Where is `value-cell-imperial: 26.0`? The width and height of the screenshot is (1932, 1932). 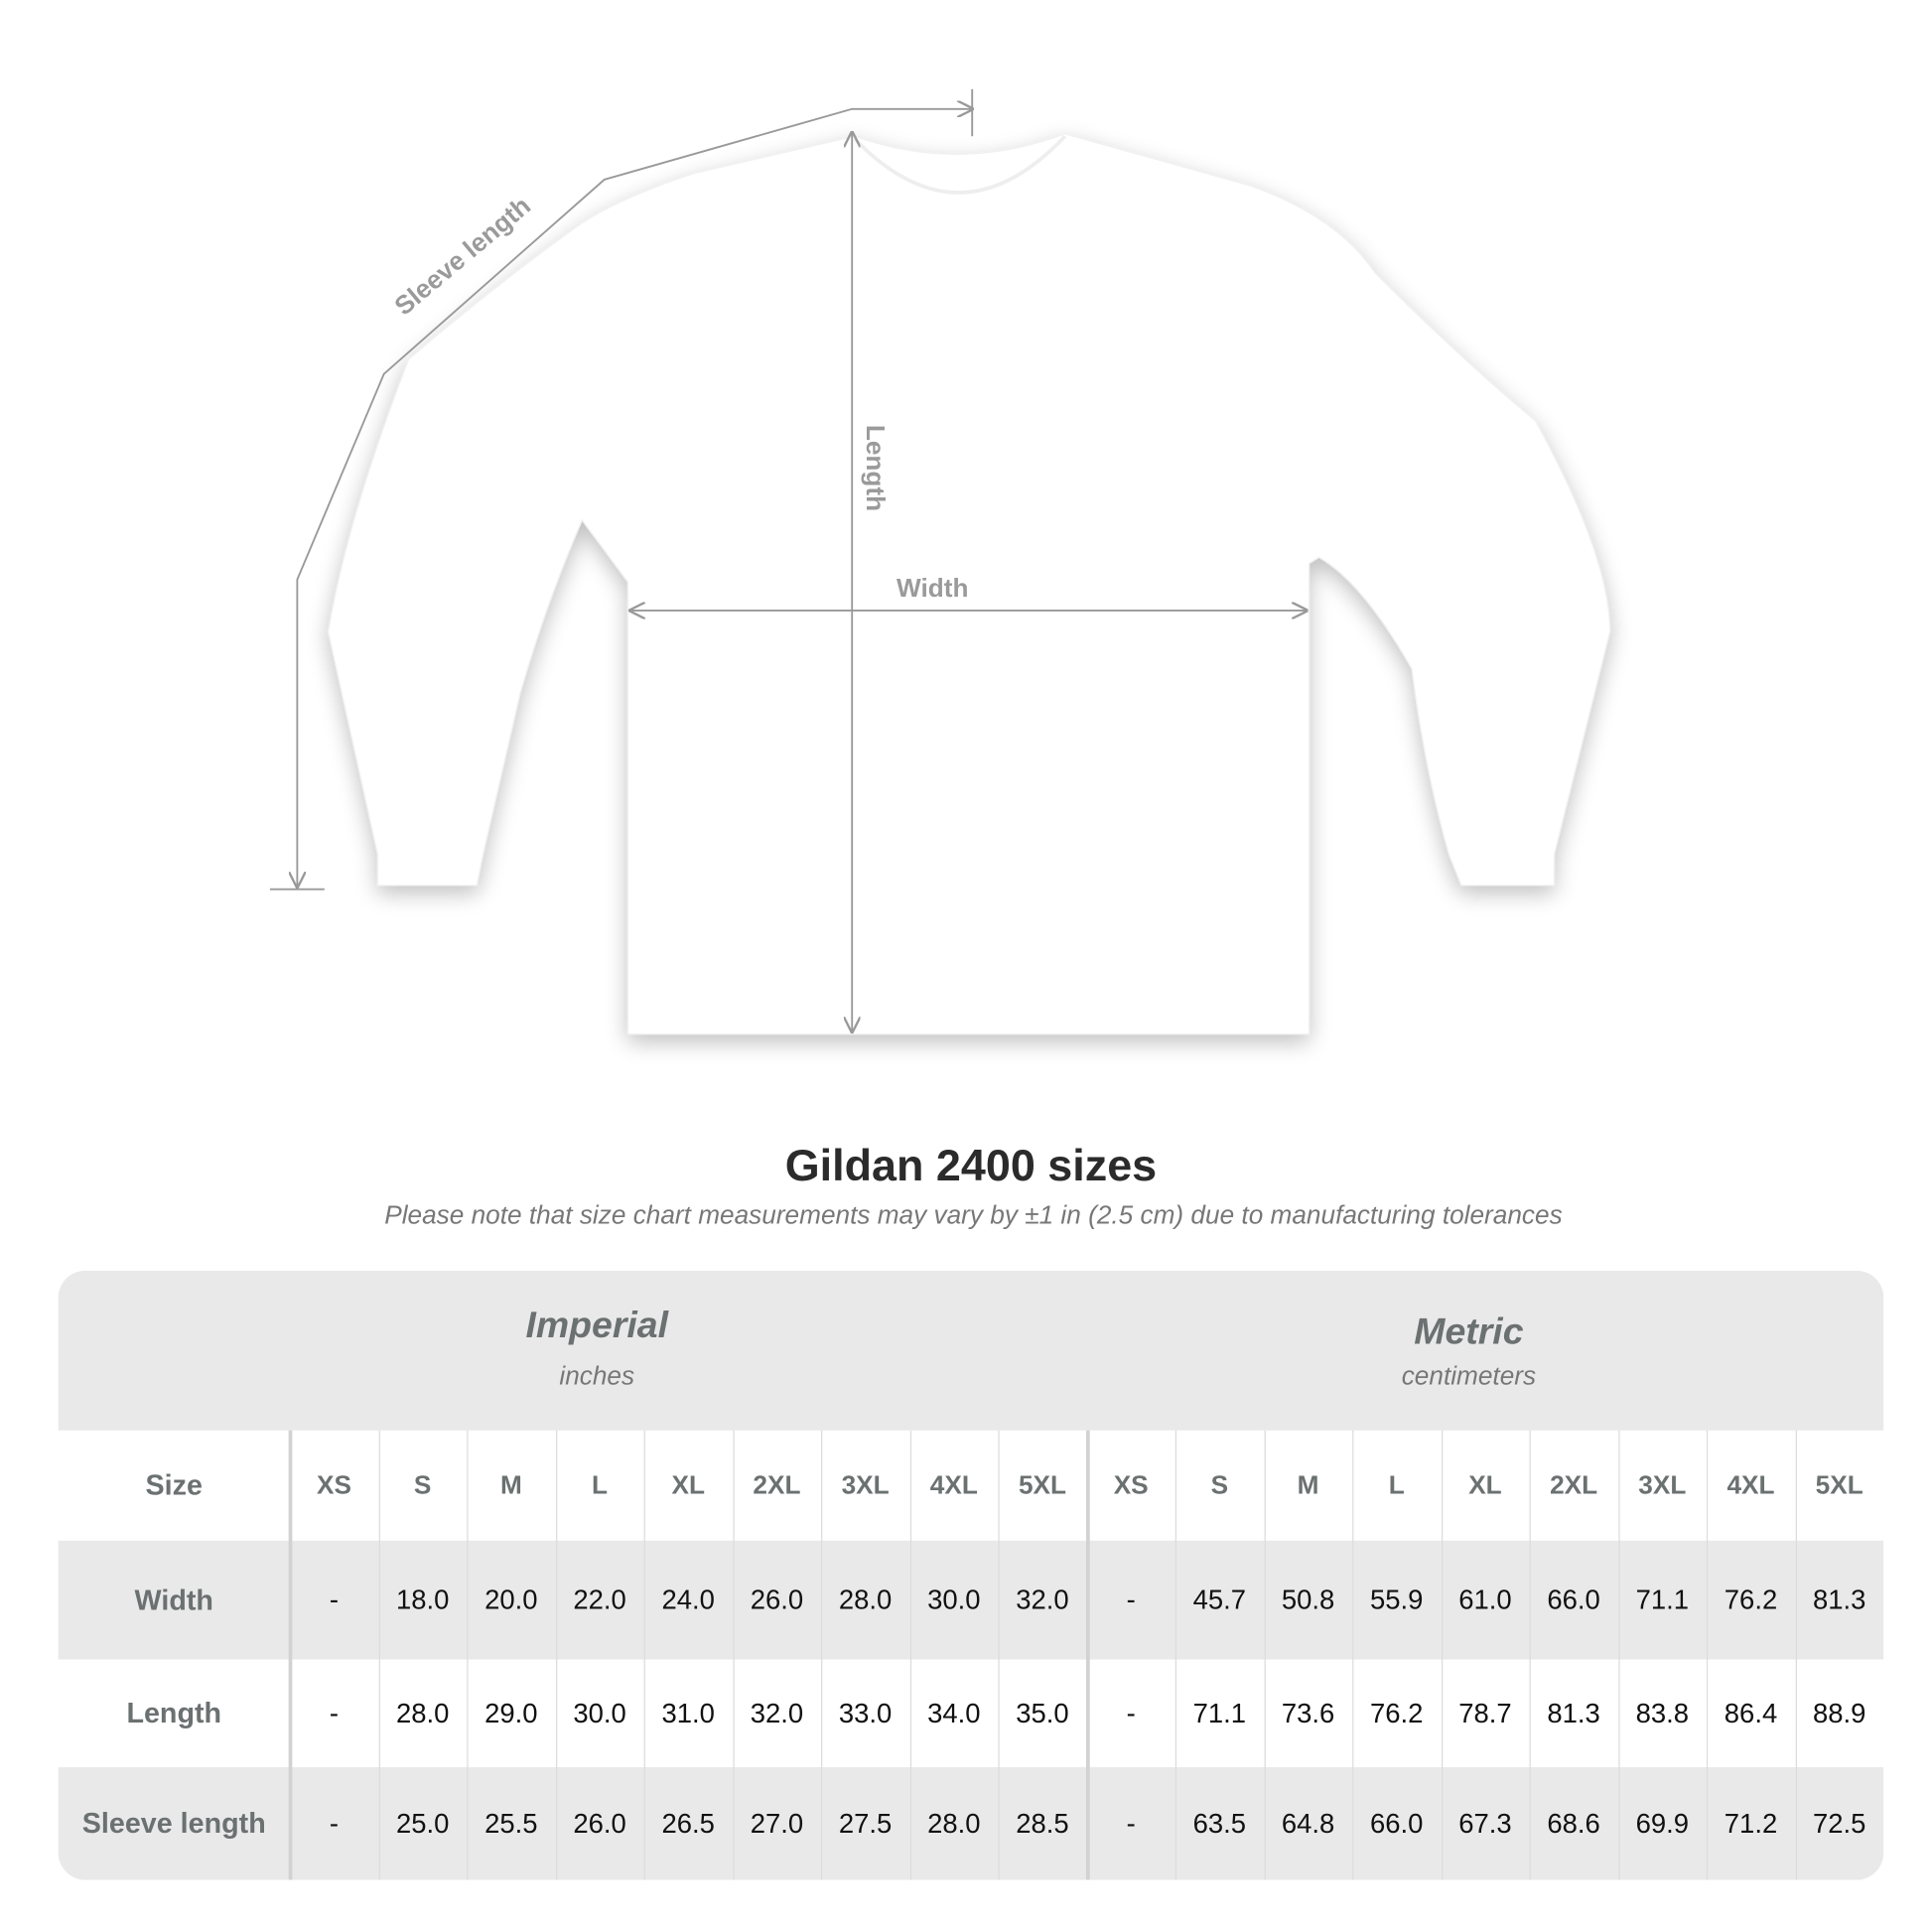
value-cell-imperial: 26.0 is located at coordinates (599, 1823).